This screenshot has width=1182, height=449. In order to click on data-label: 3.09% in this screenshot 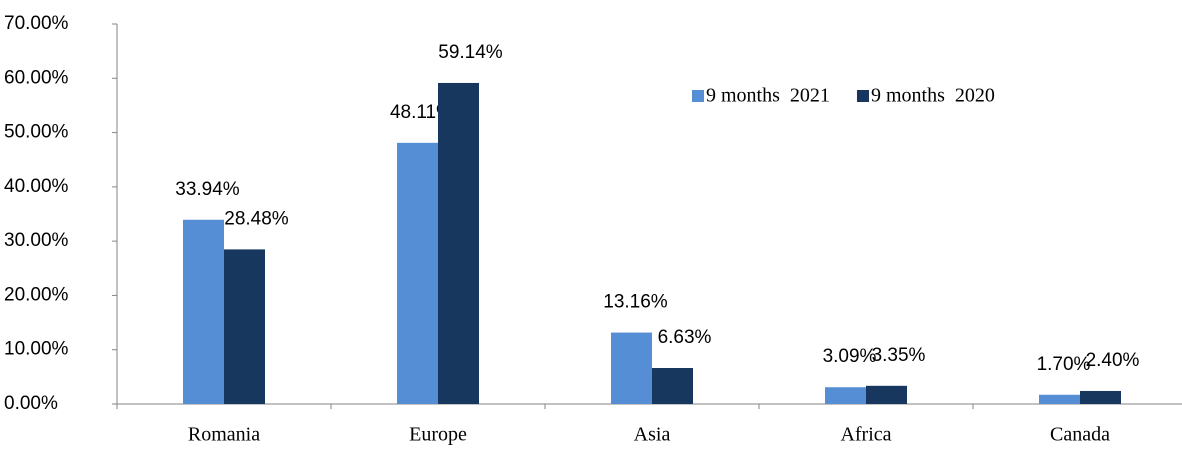, I will do `click(850, 356)`.